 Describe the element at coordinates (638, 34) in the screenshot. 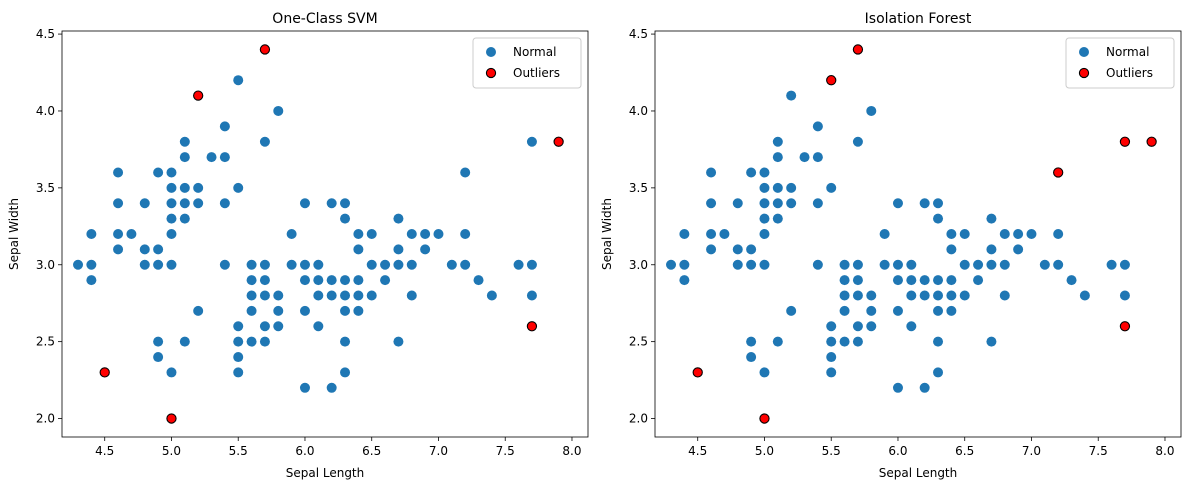

I see `y-tick-label: 4.5` at that location.